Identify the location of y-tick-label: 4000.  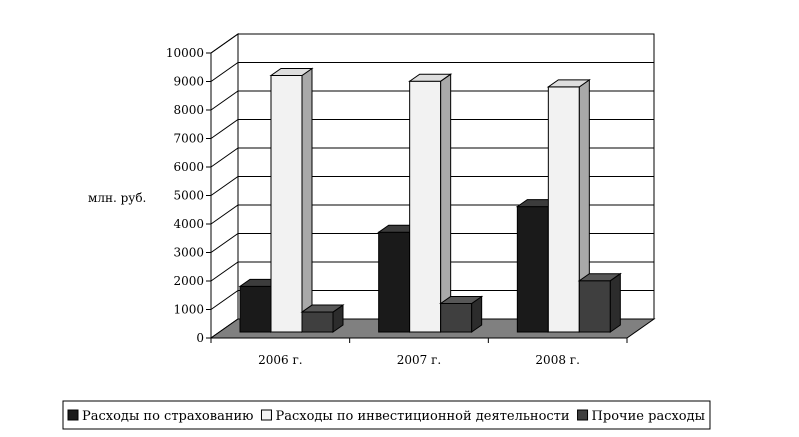
(188, 224).